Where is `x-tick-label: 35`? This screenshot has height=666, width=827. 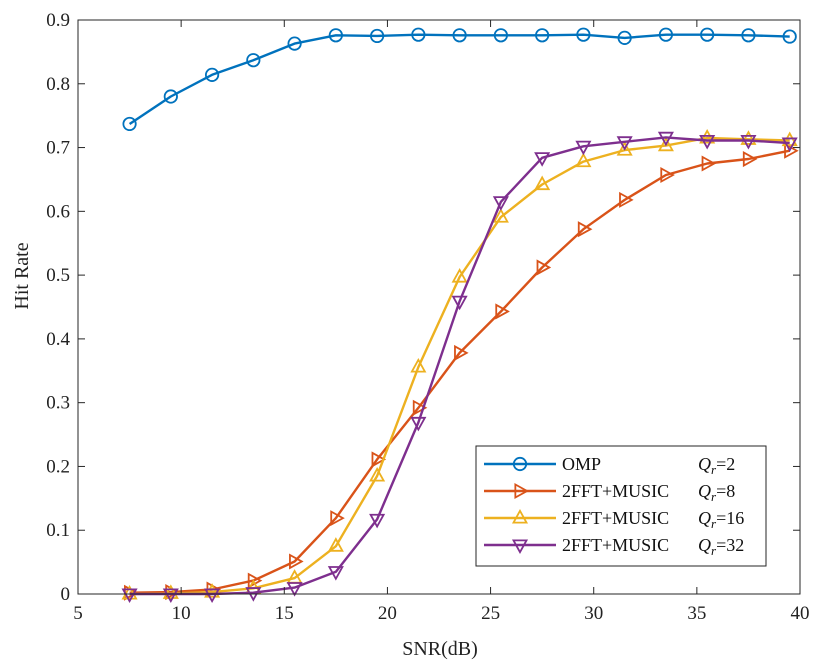
x-tick-label: 35 is located at coordinates (696, 613).